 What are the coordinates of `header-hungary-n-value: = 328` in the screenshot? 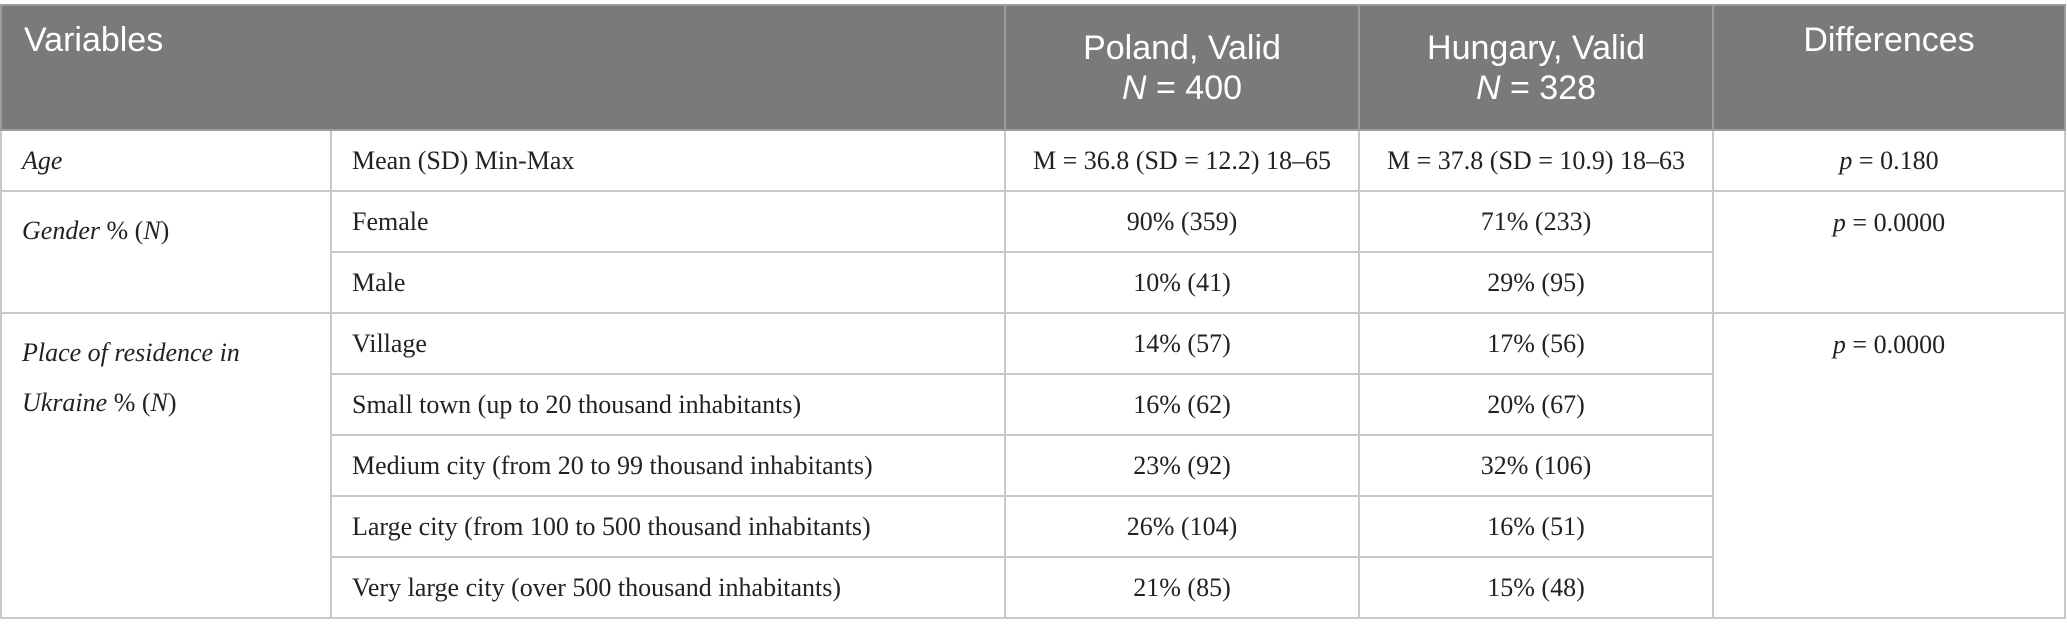 It's located at (1548, 87).